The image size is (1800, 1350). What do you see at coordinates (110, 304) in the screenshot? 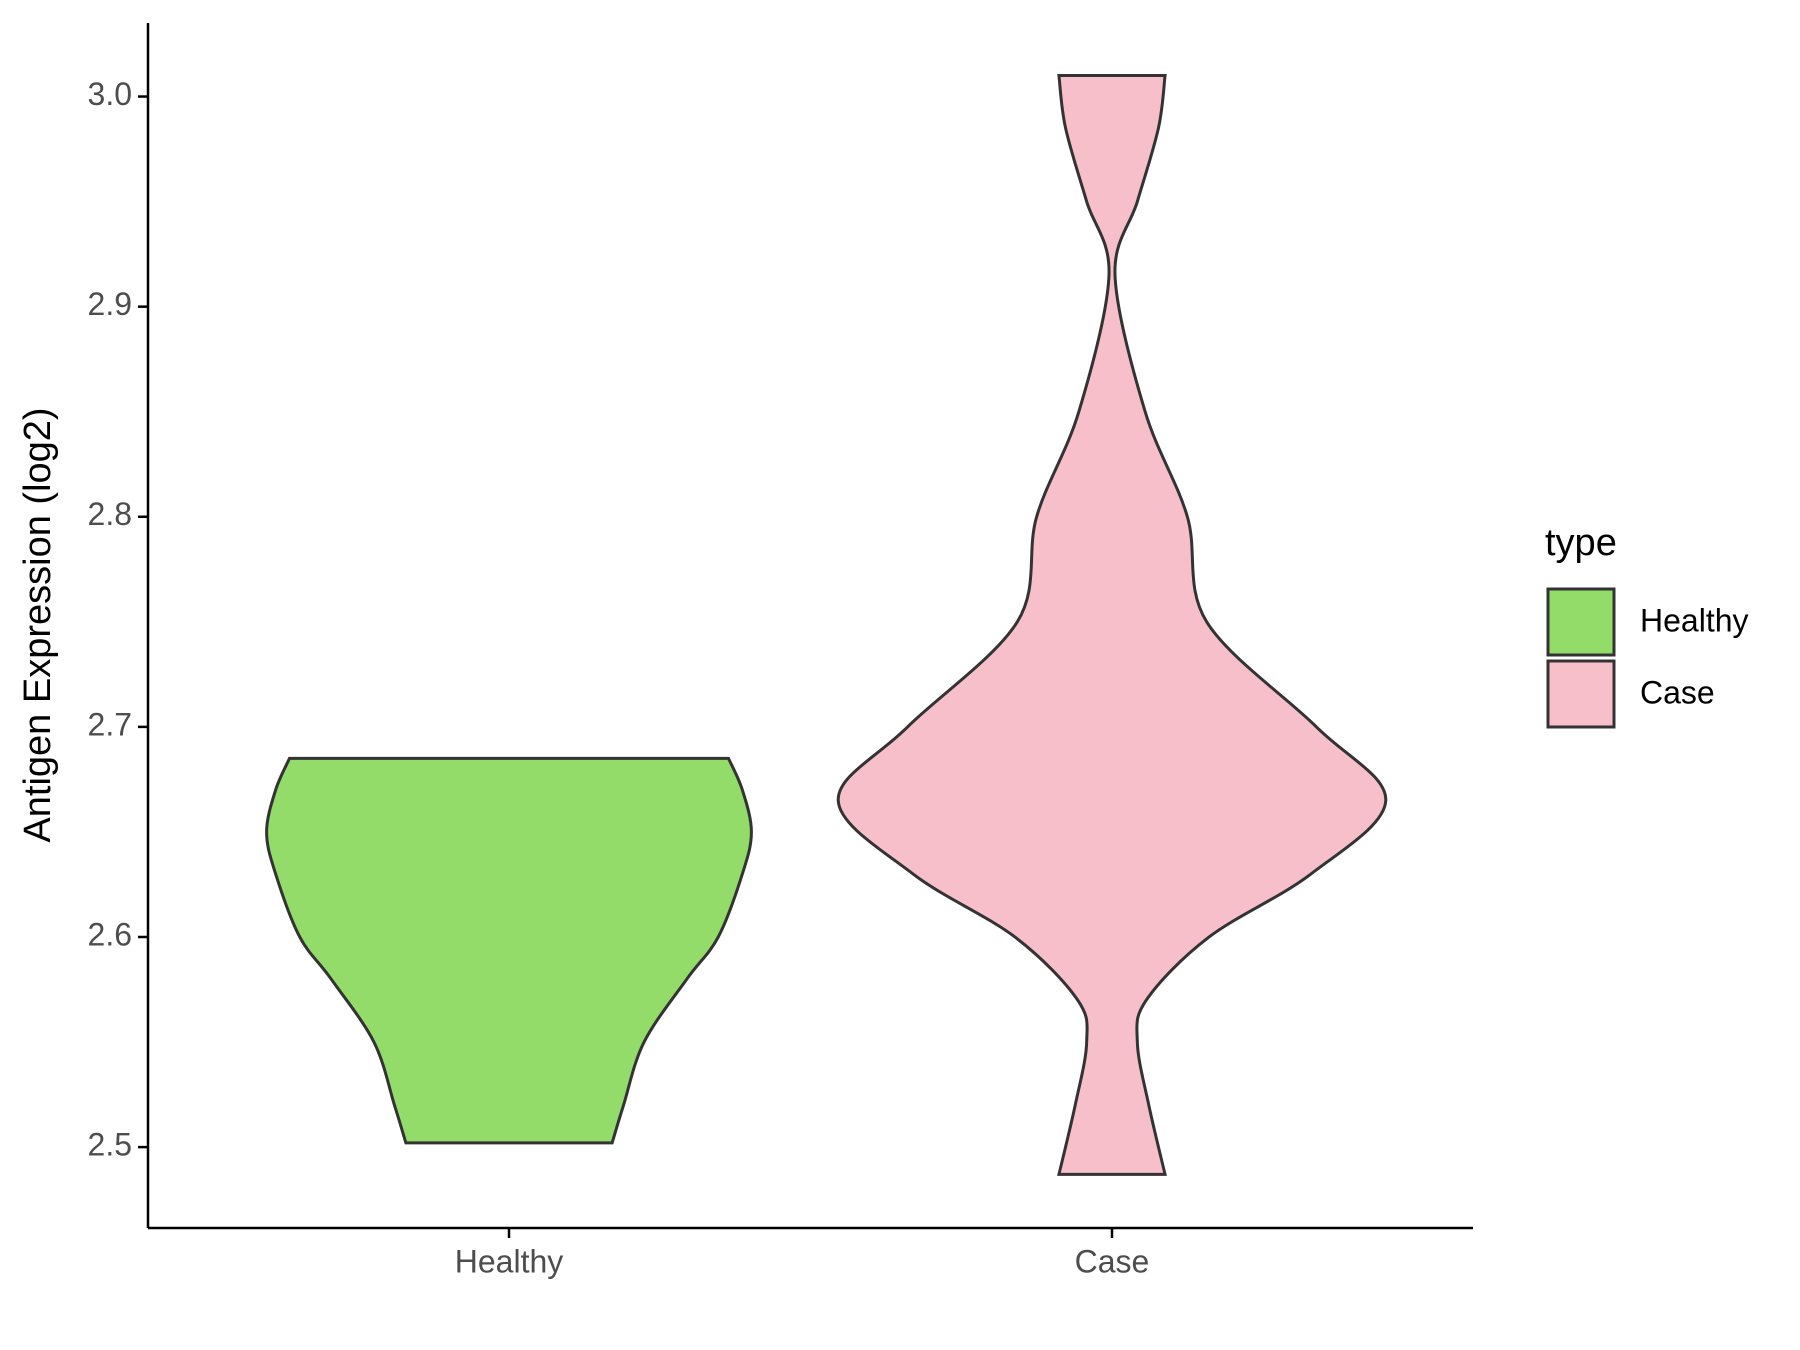
I see `y-tick-label: 2.9` at bounding box center [110, 304].